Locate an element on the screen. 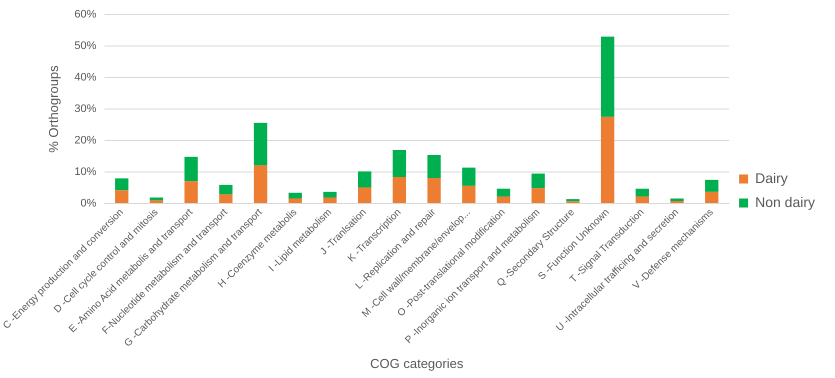  legend-label: Dairy is located at coordinates (771, 178).